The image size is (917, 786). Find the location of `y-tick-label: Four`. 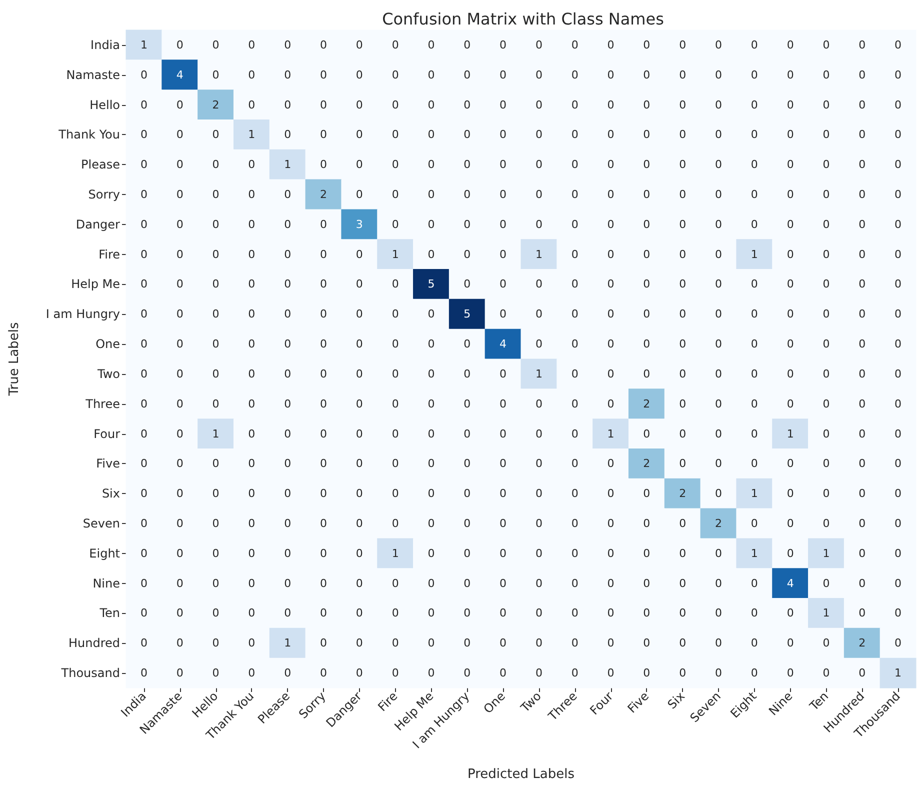

y-tick-label: Four is located at coordinates (107, 433).